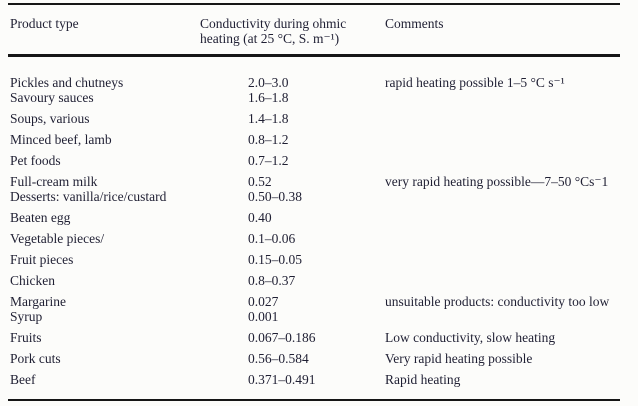  I want to click on product-type-cell: Minced beef, lamb, so click(61, 139).